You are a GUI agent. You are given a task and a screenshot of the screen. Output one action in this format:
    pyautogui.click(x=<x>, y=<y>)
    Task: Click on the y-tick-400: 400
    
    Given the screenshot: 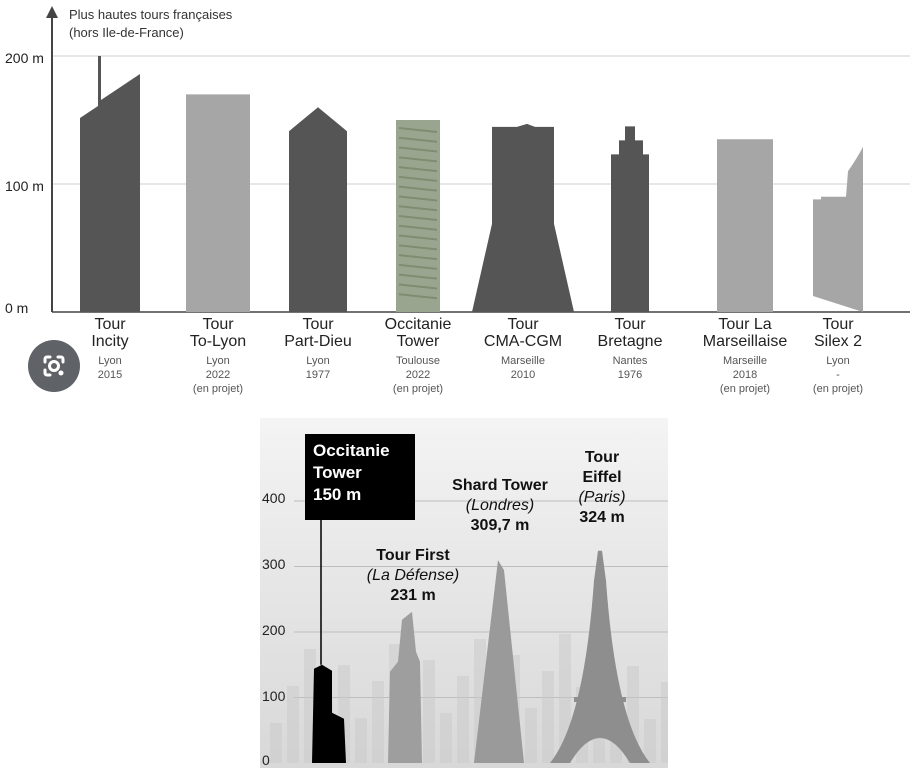 What is the action you would take?
    pyautogui.click(x=274, y=498)
    